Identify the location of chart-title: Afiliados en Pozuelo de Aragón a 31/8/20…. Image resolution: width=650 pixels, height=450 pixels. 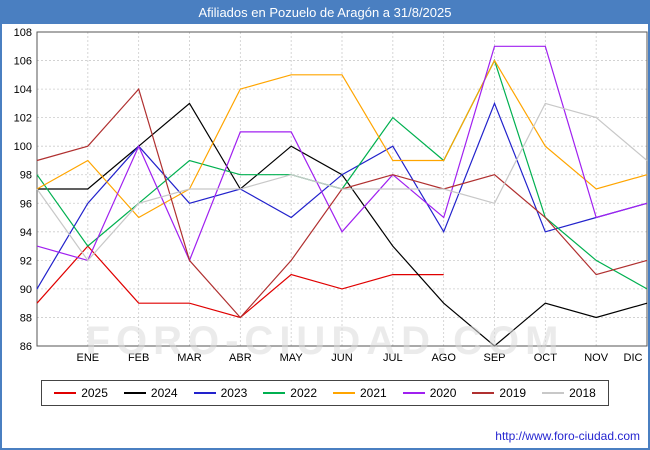
(325, 12).